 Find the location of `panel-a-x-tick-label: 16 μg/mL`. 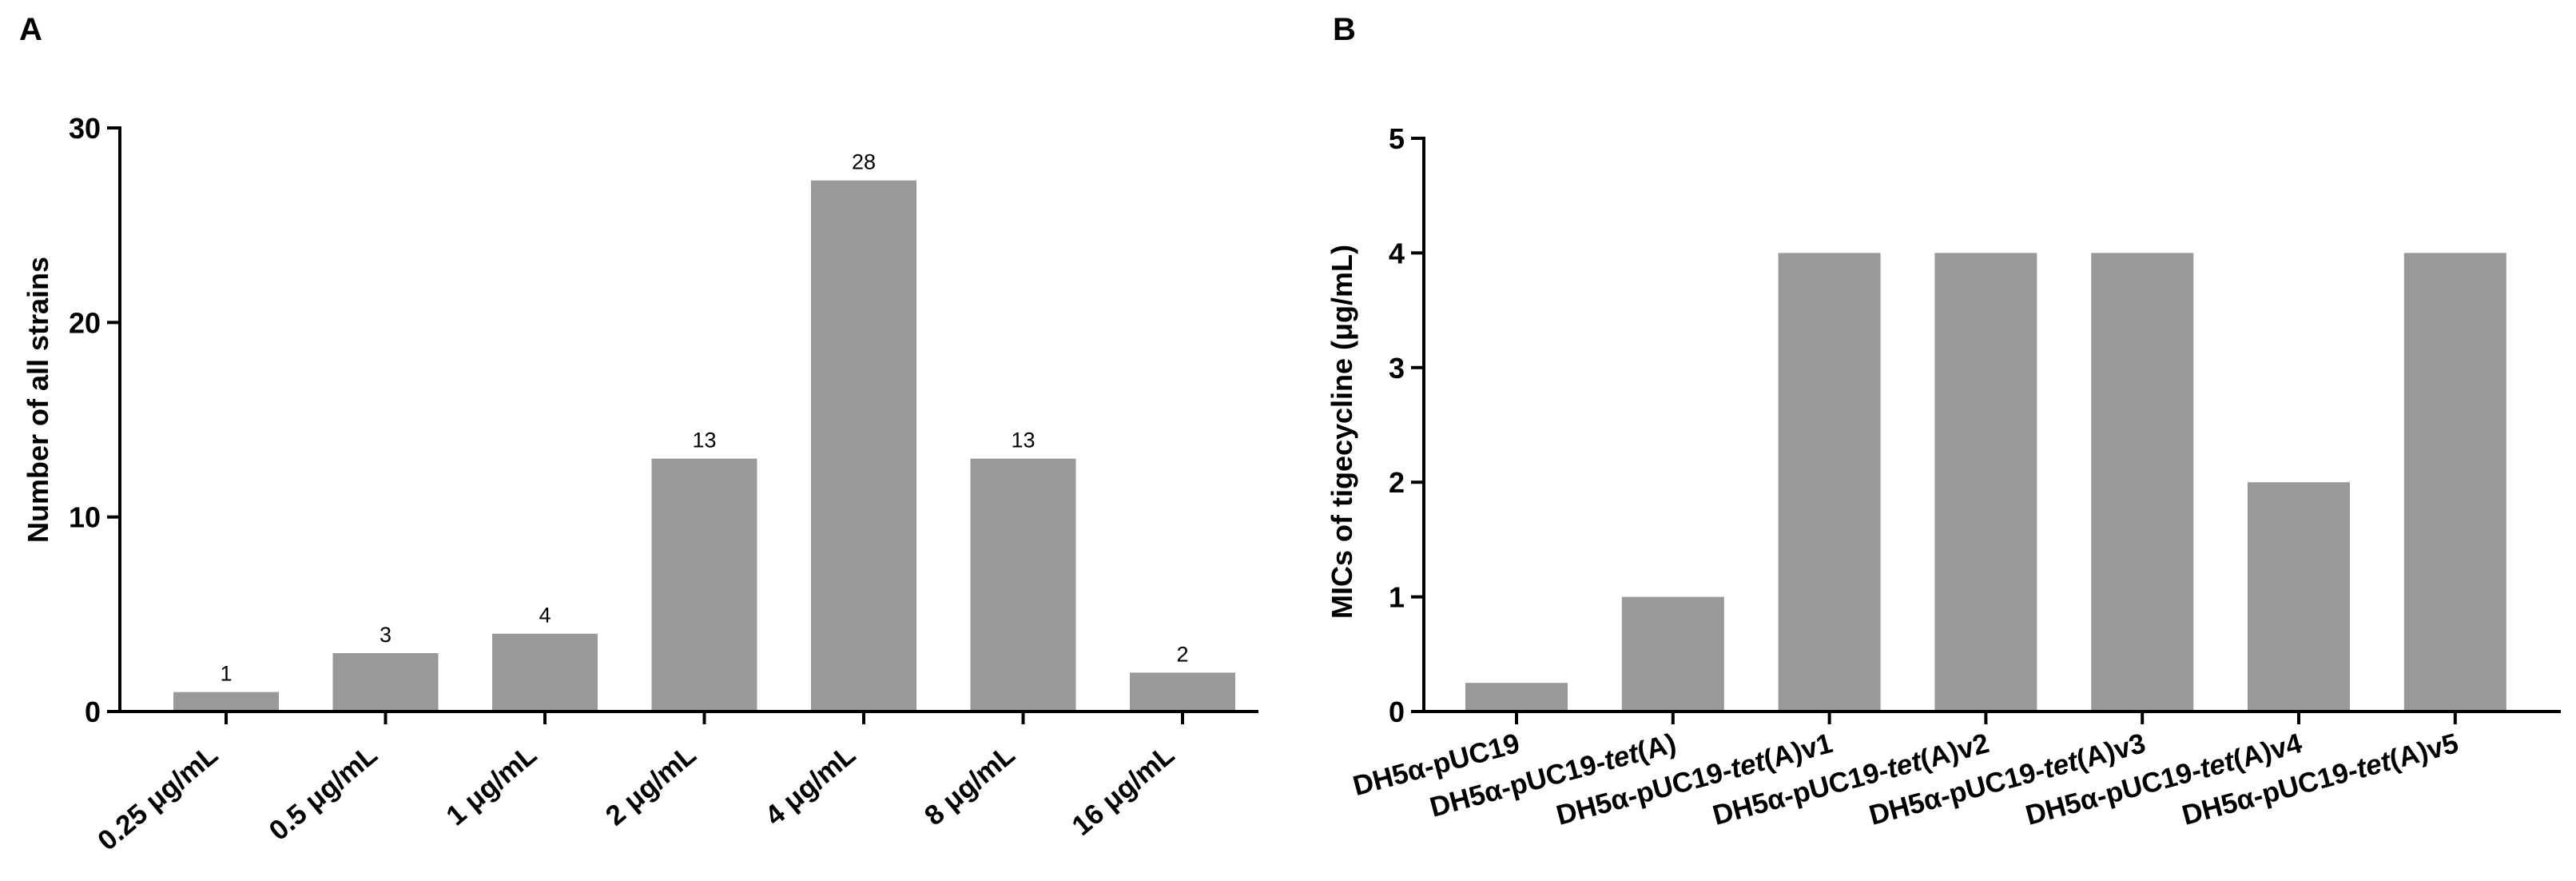

panel-a-x-tick-label: 16 μg/mL is located at coordinates (1123, 790).